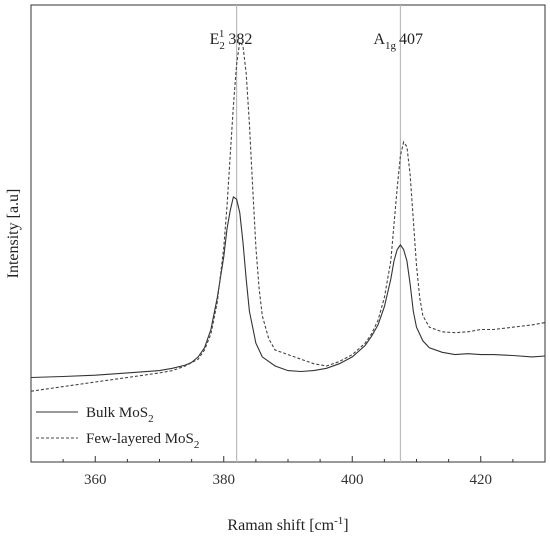 Image resolution: width=550 pixels, height=541 pixels. I want to click on legend-label-0: Bulk MoS2, so click(120, 415).